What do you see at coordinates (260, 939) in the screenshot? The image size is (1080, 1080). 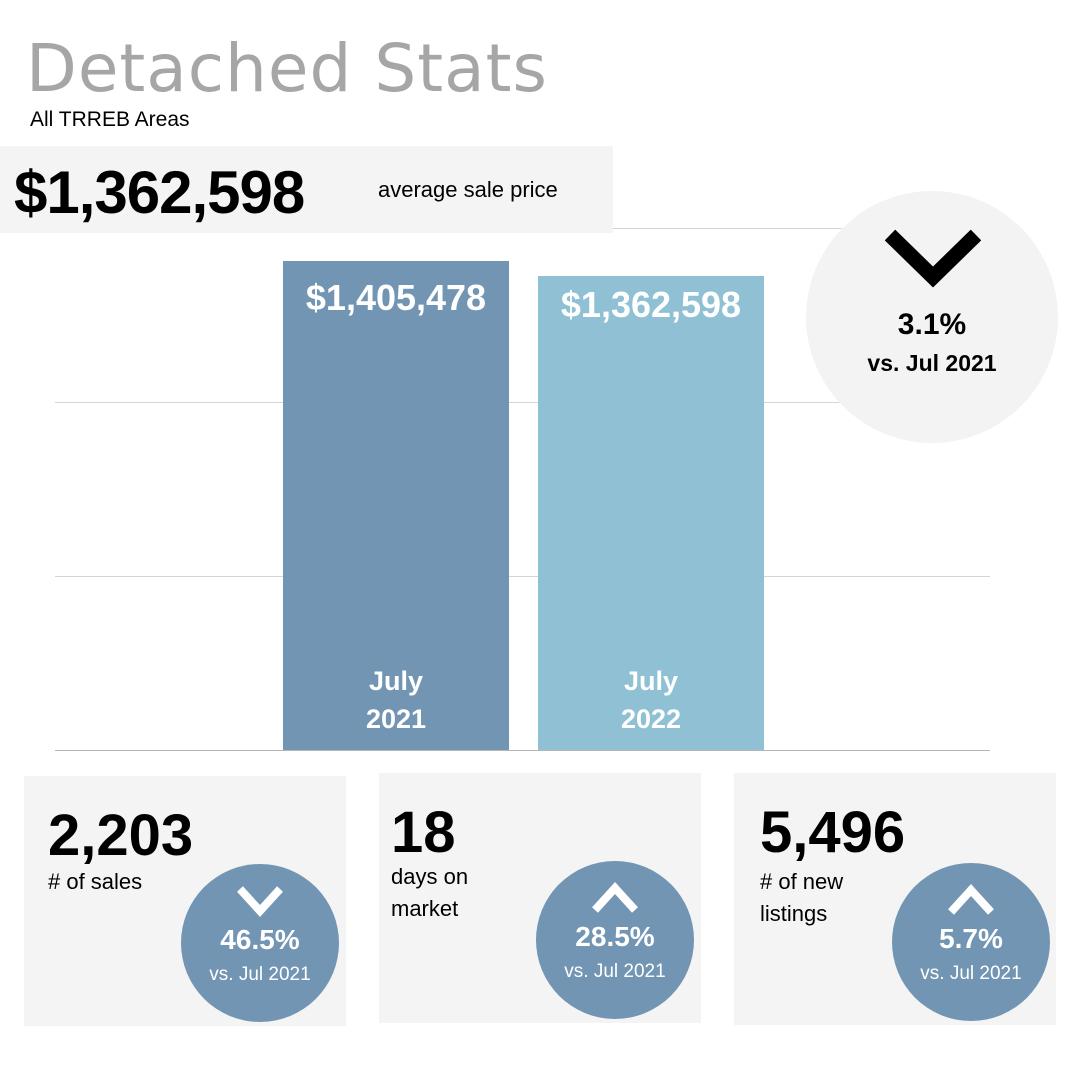 I see `sales-change-pct: 46.5%` at bounding box center [260, 939].